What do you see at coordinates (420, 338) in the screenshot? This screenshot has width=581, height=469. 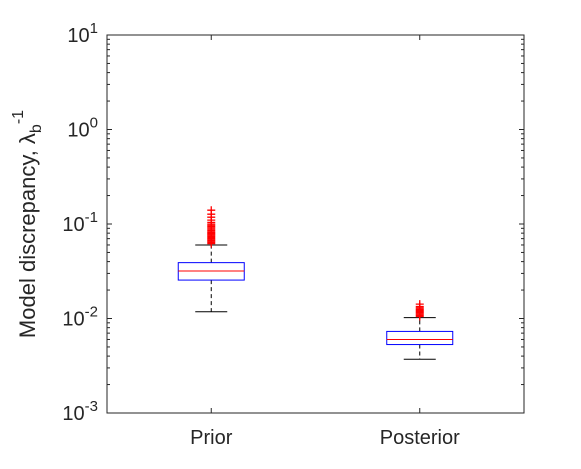 I see `box-iqr` at bounding box center [420, 338].